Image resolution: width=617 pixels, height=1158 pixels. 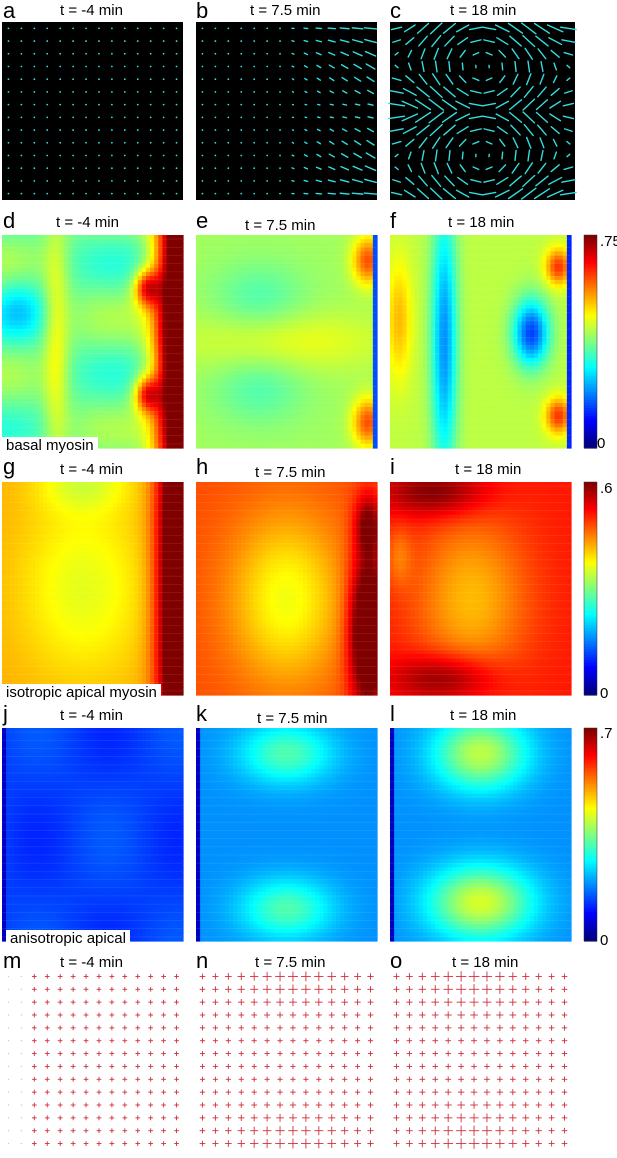 I want to click on panel-label-a: a, so click(x=9, y=11).